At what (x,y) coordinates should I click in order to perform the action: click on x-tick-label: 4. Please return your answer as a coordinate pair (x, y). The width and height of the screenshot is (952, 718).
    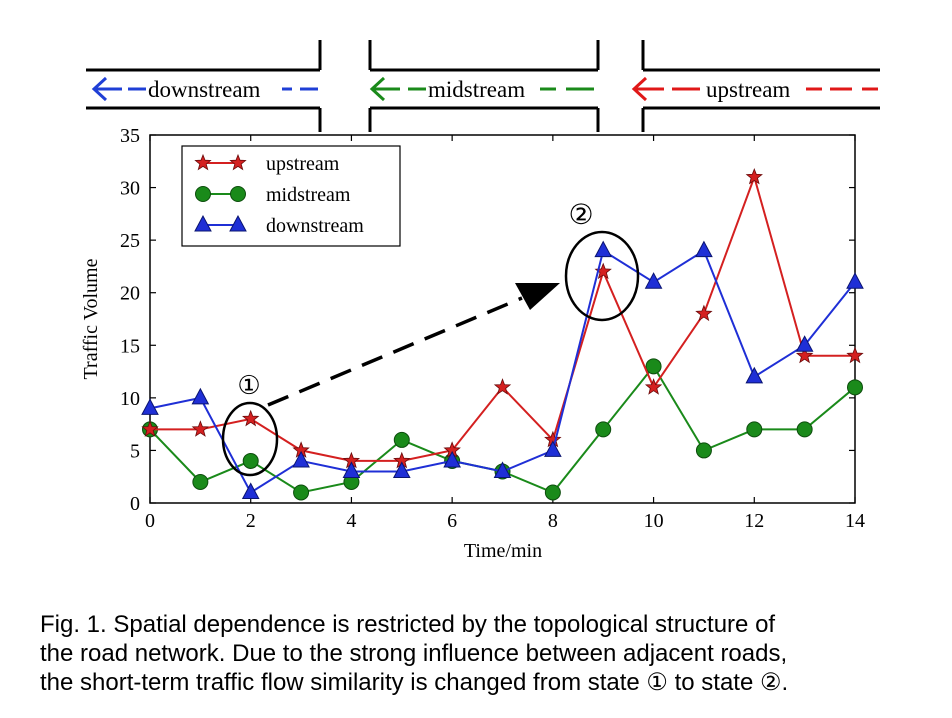
    Looking at the image, I should click on (351, 521).